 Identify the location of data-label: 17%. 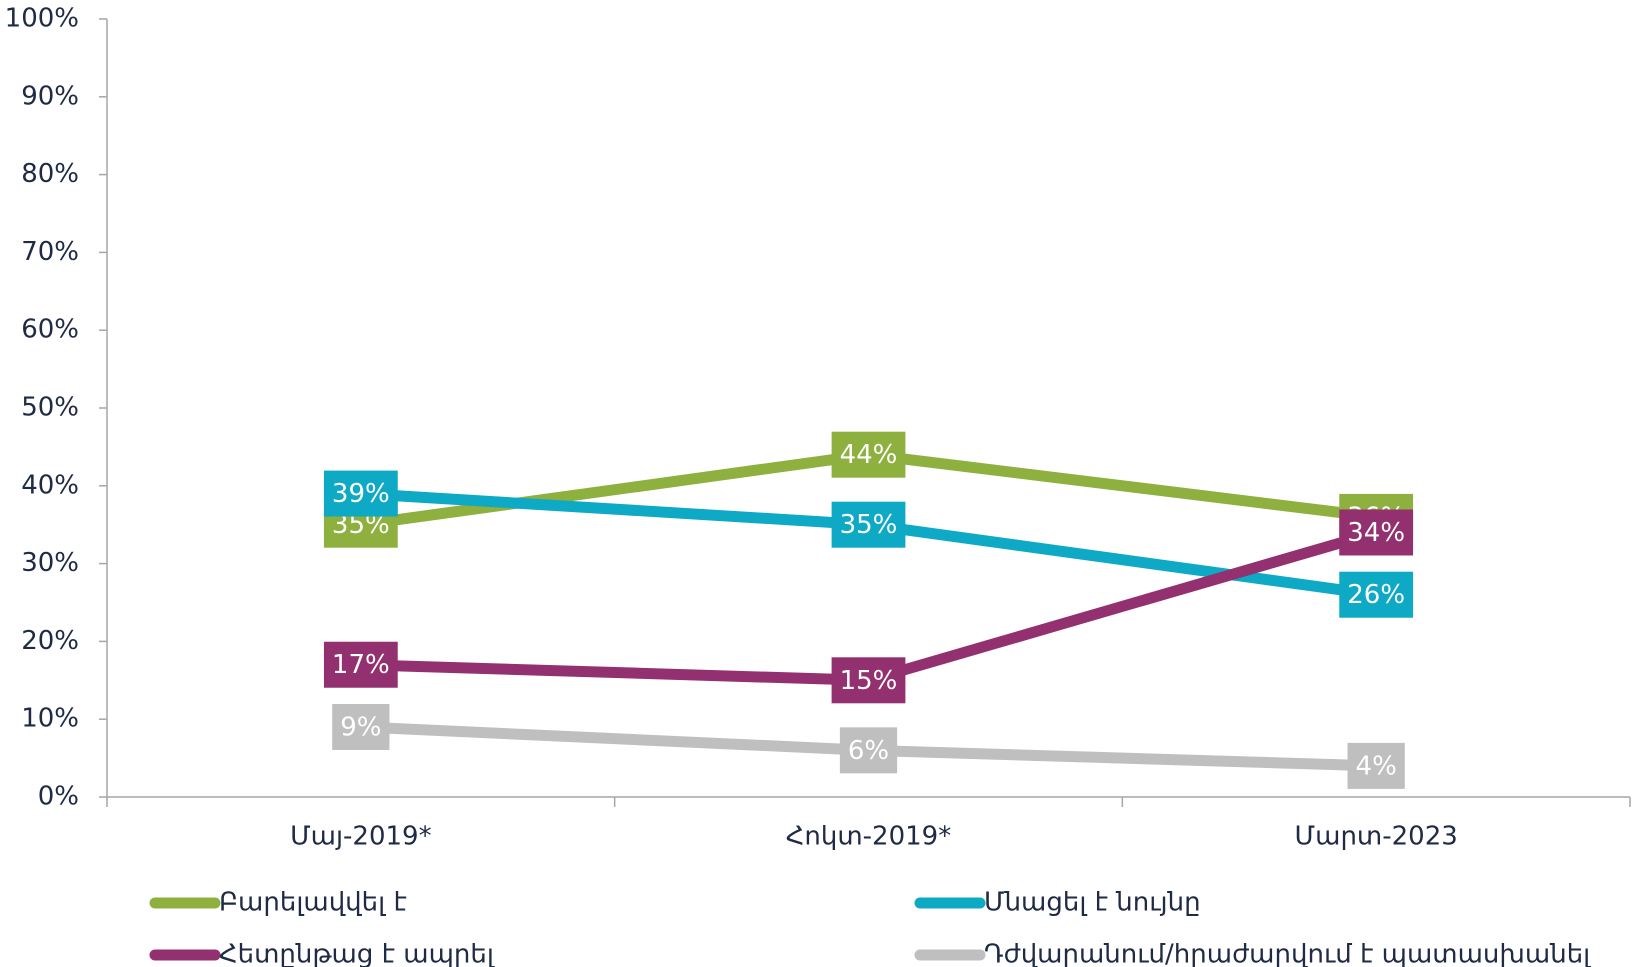
(360, 664).